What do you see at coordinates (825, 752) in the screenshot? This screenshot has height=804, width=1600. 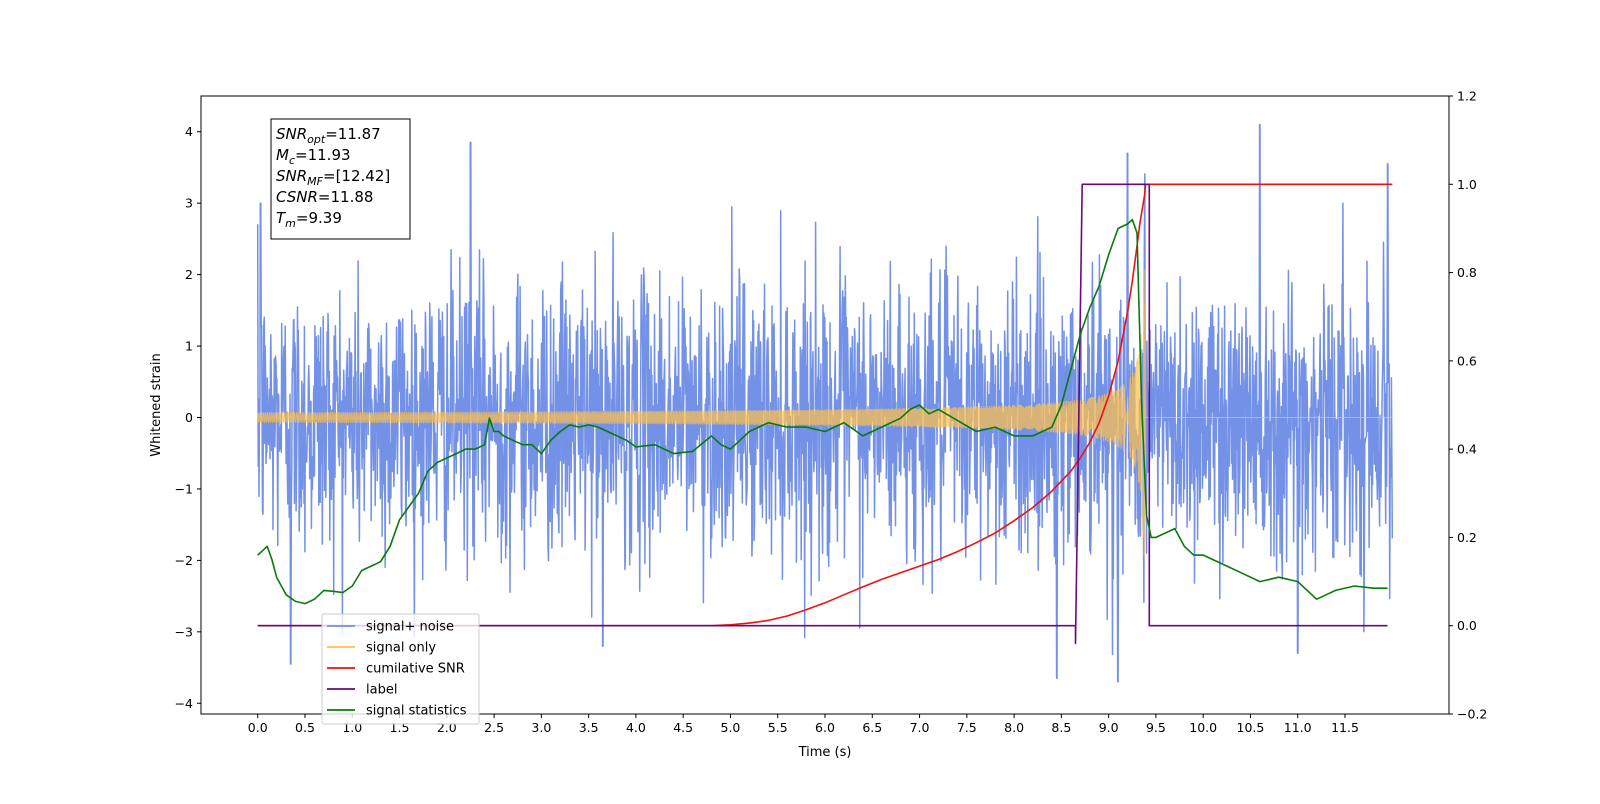 I see `x-axis-title: Time (s)` at bounding box center [825, 752].